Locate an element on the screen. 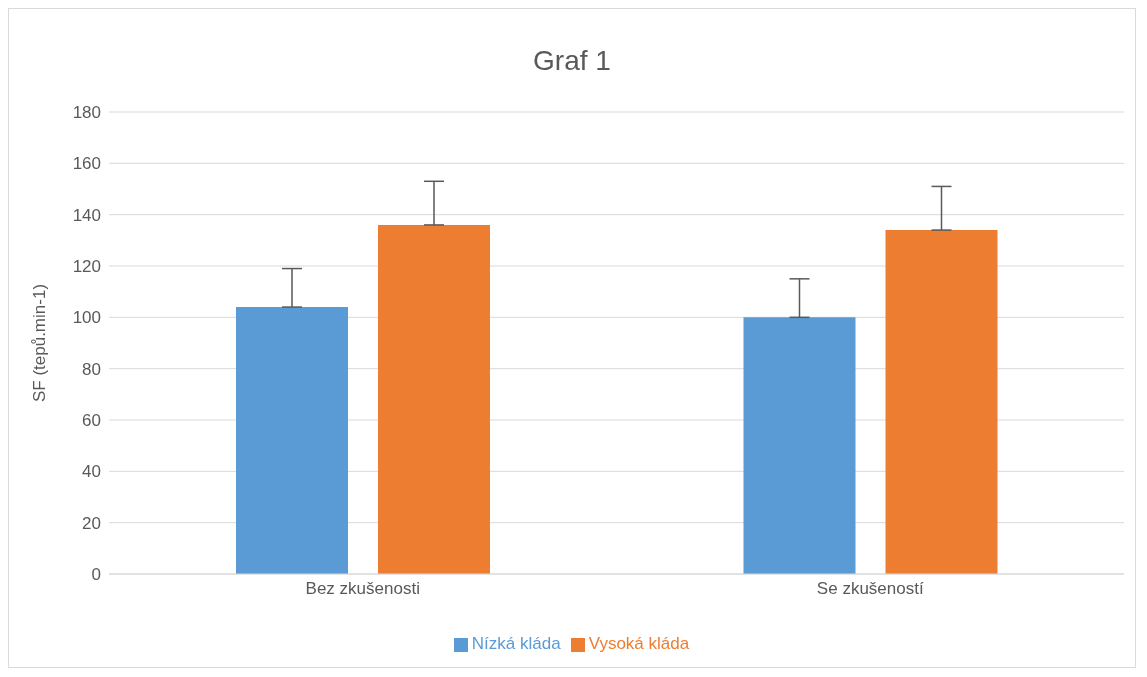 Image resolution: width=1147 pixels, height=677 pixels. y-tick-label: 120 is located at coordinates (86, 267).